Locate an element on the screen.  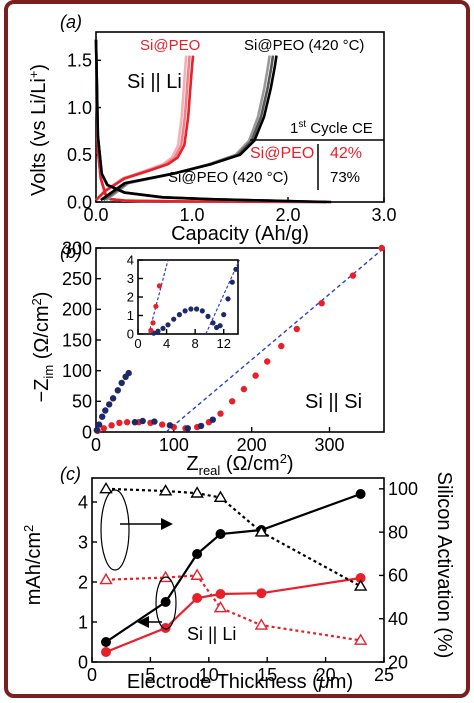
panel-b-xlabel: Zreal (Ω/cm2) is located at coordinates (239, 464).